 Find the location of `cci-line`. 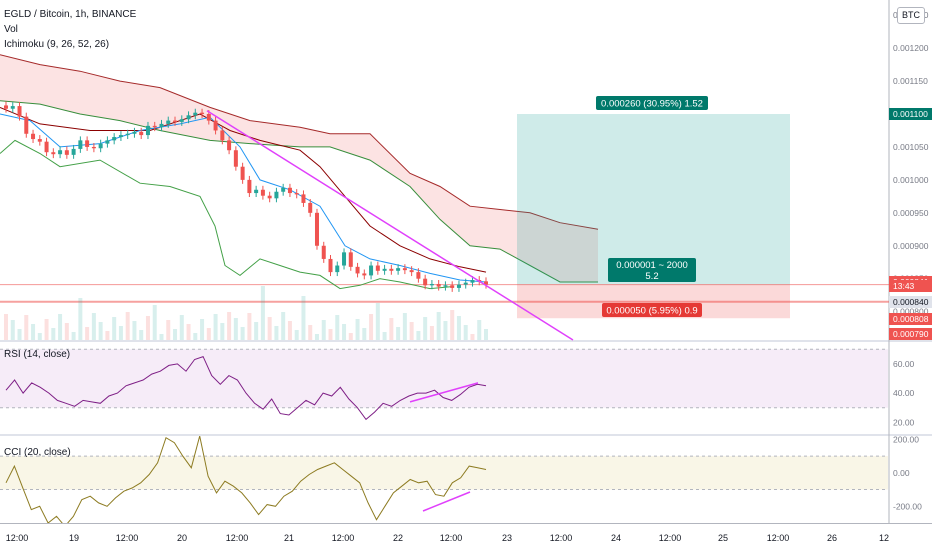

cci-line is located at coordinates (246, 479).